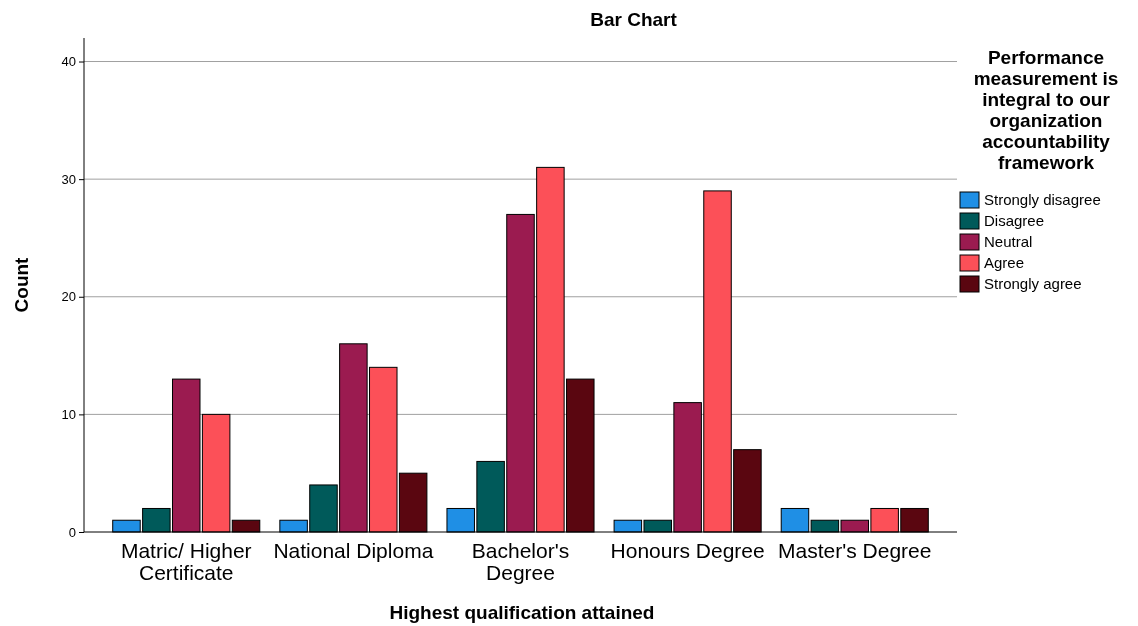  Describe the element at coordinates (1042, 199) in the screenshot. I see `legend-label: Strongly disagree` at that location.